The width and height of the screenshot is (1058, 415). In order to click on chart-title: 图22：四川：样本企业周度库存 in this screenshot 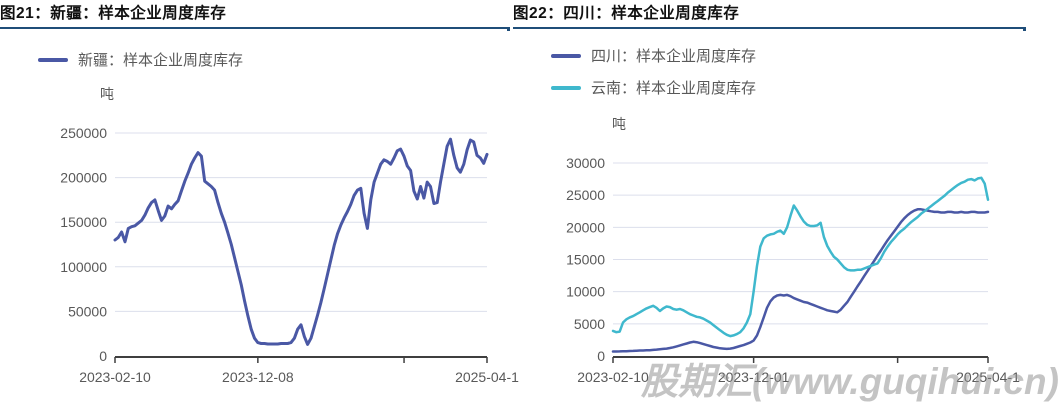, I will do `click(769, 16)`.